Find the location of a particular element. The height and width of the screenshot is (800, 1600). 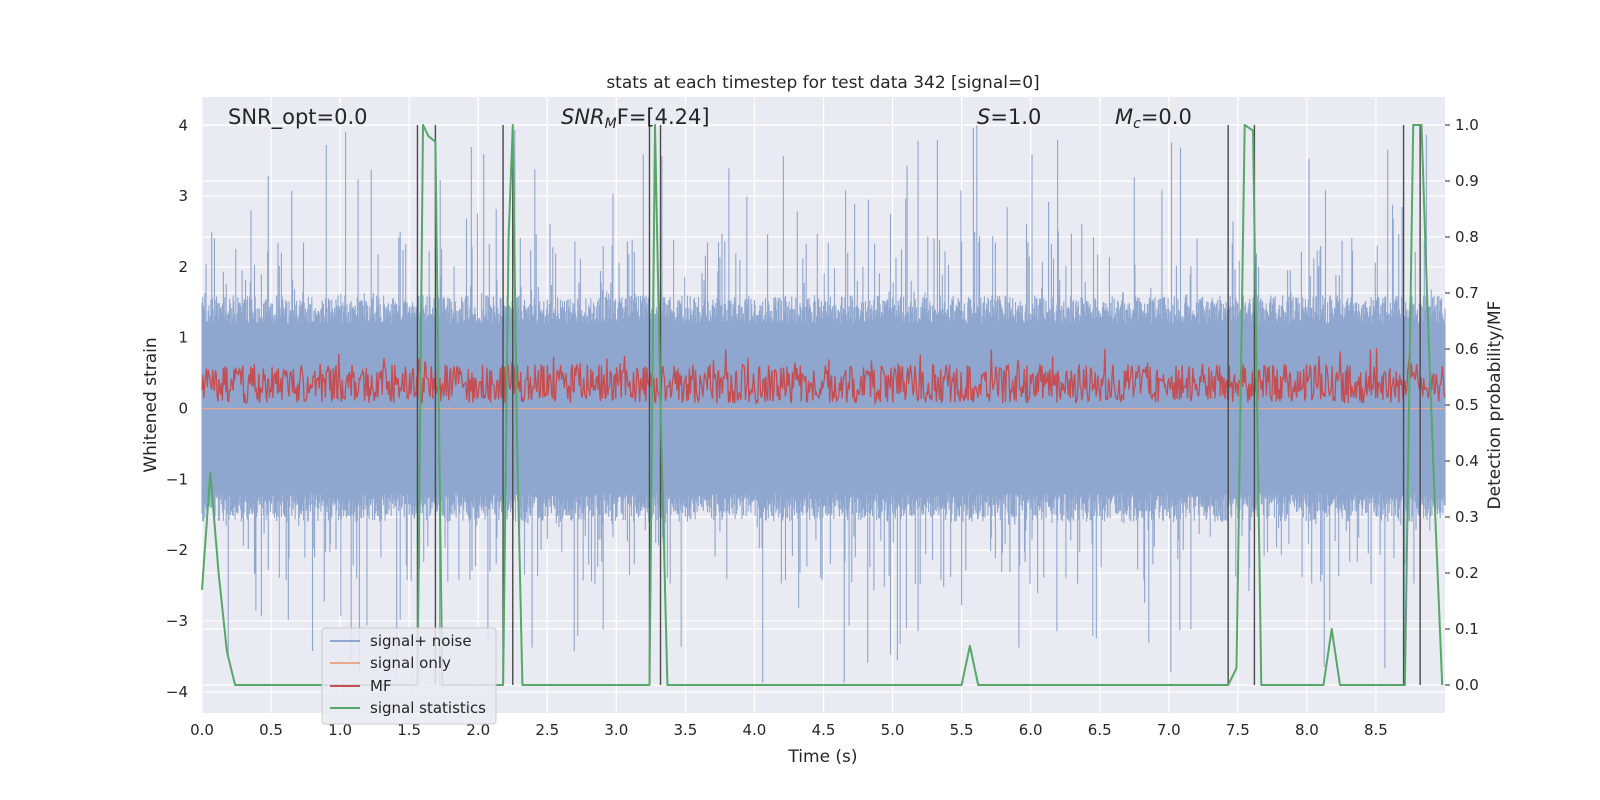

y-tick-label: −1 is located at coordinates (177, 479).